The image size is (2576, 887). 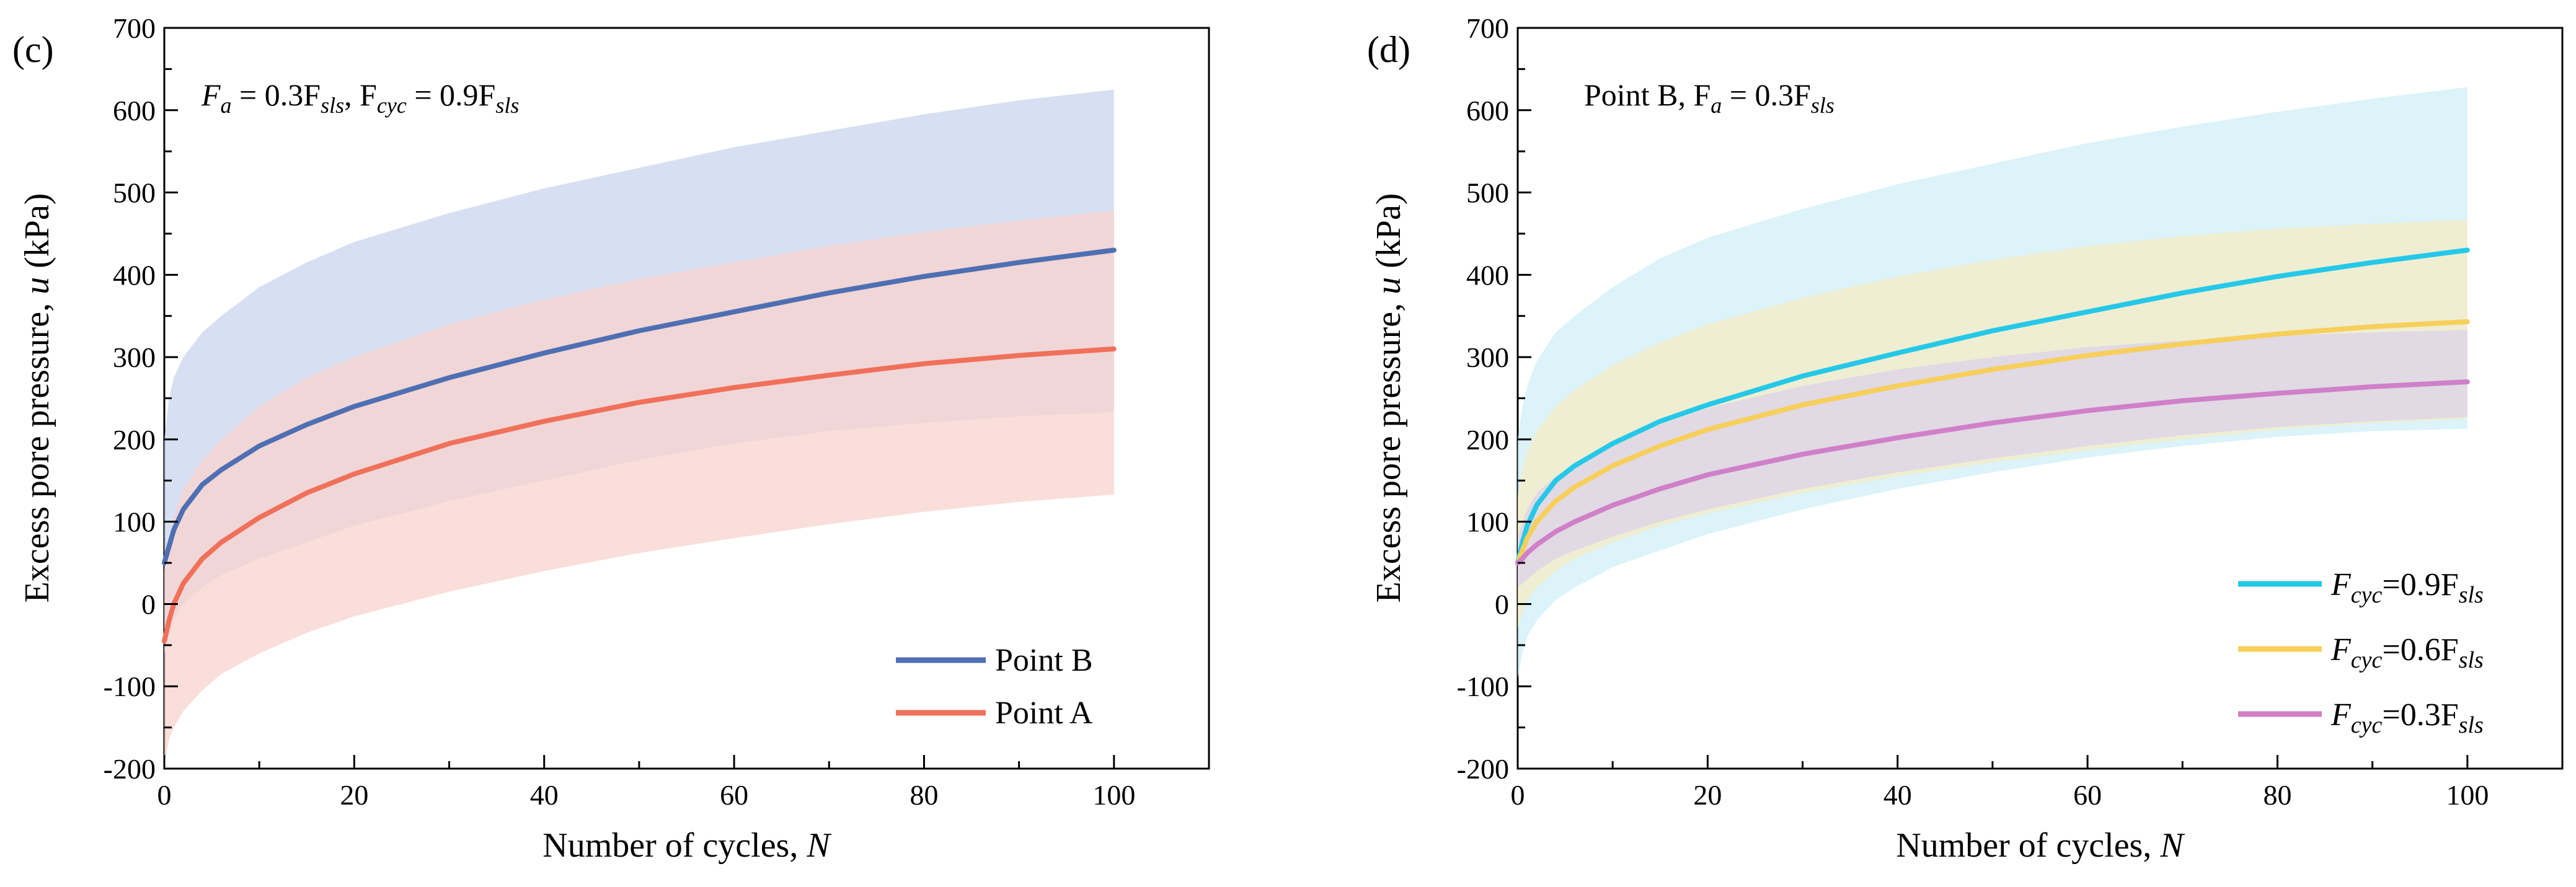 I want to click on x-tick-label-c-2: 40, so click(x=545, y=795).